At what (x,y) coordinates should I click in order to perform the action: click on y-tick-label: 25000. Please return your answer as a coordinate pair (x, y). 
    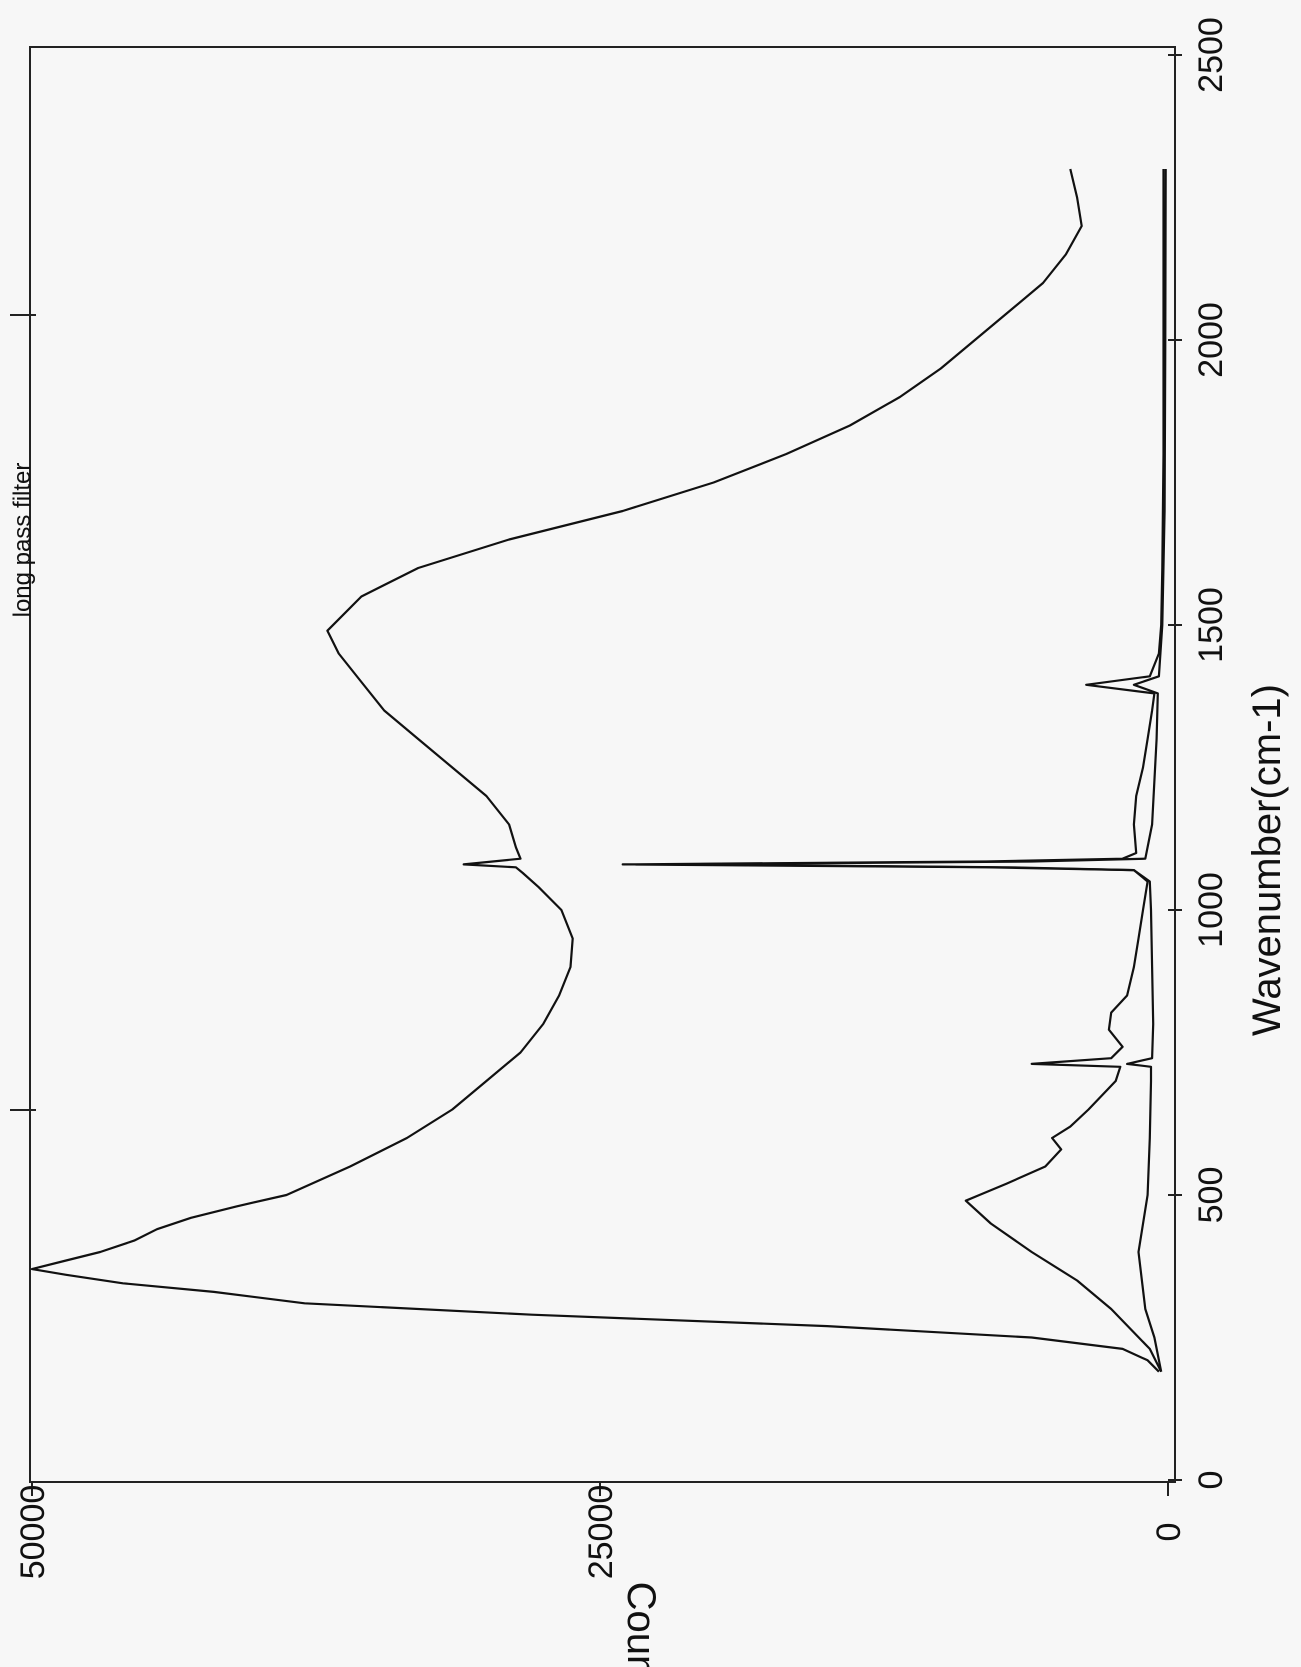
    Looking at the image, I should click on (601, 1532).